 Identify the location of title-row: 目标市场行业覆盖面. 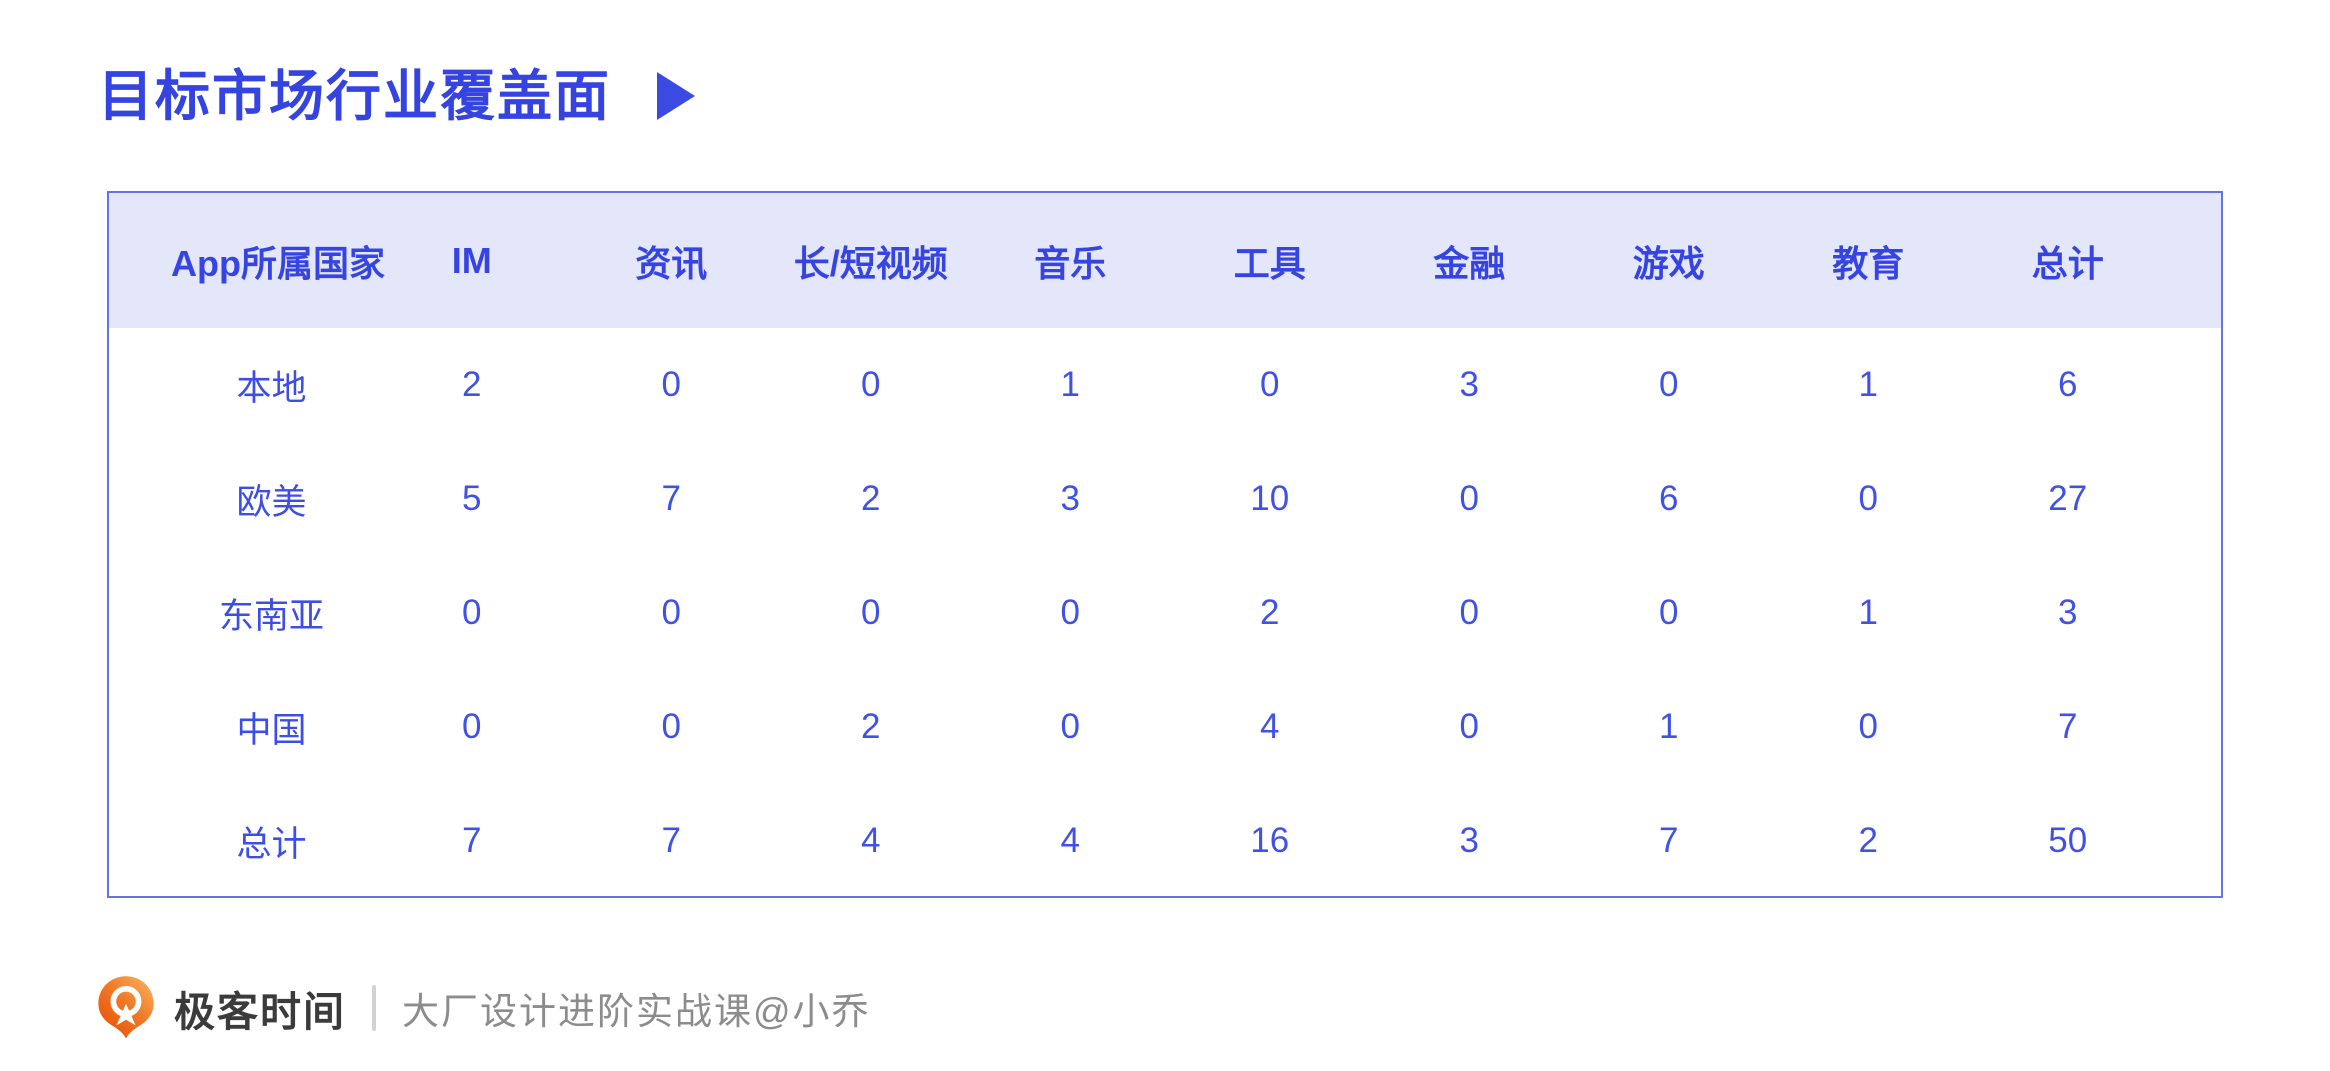
(397, 96).